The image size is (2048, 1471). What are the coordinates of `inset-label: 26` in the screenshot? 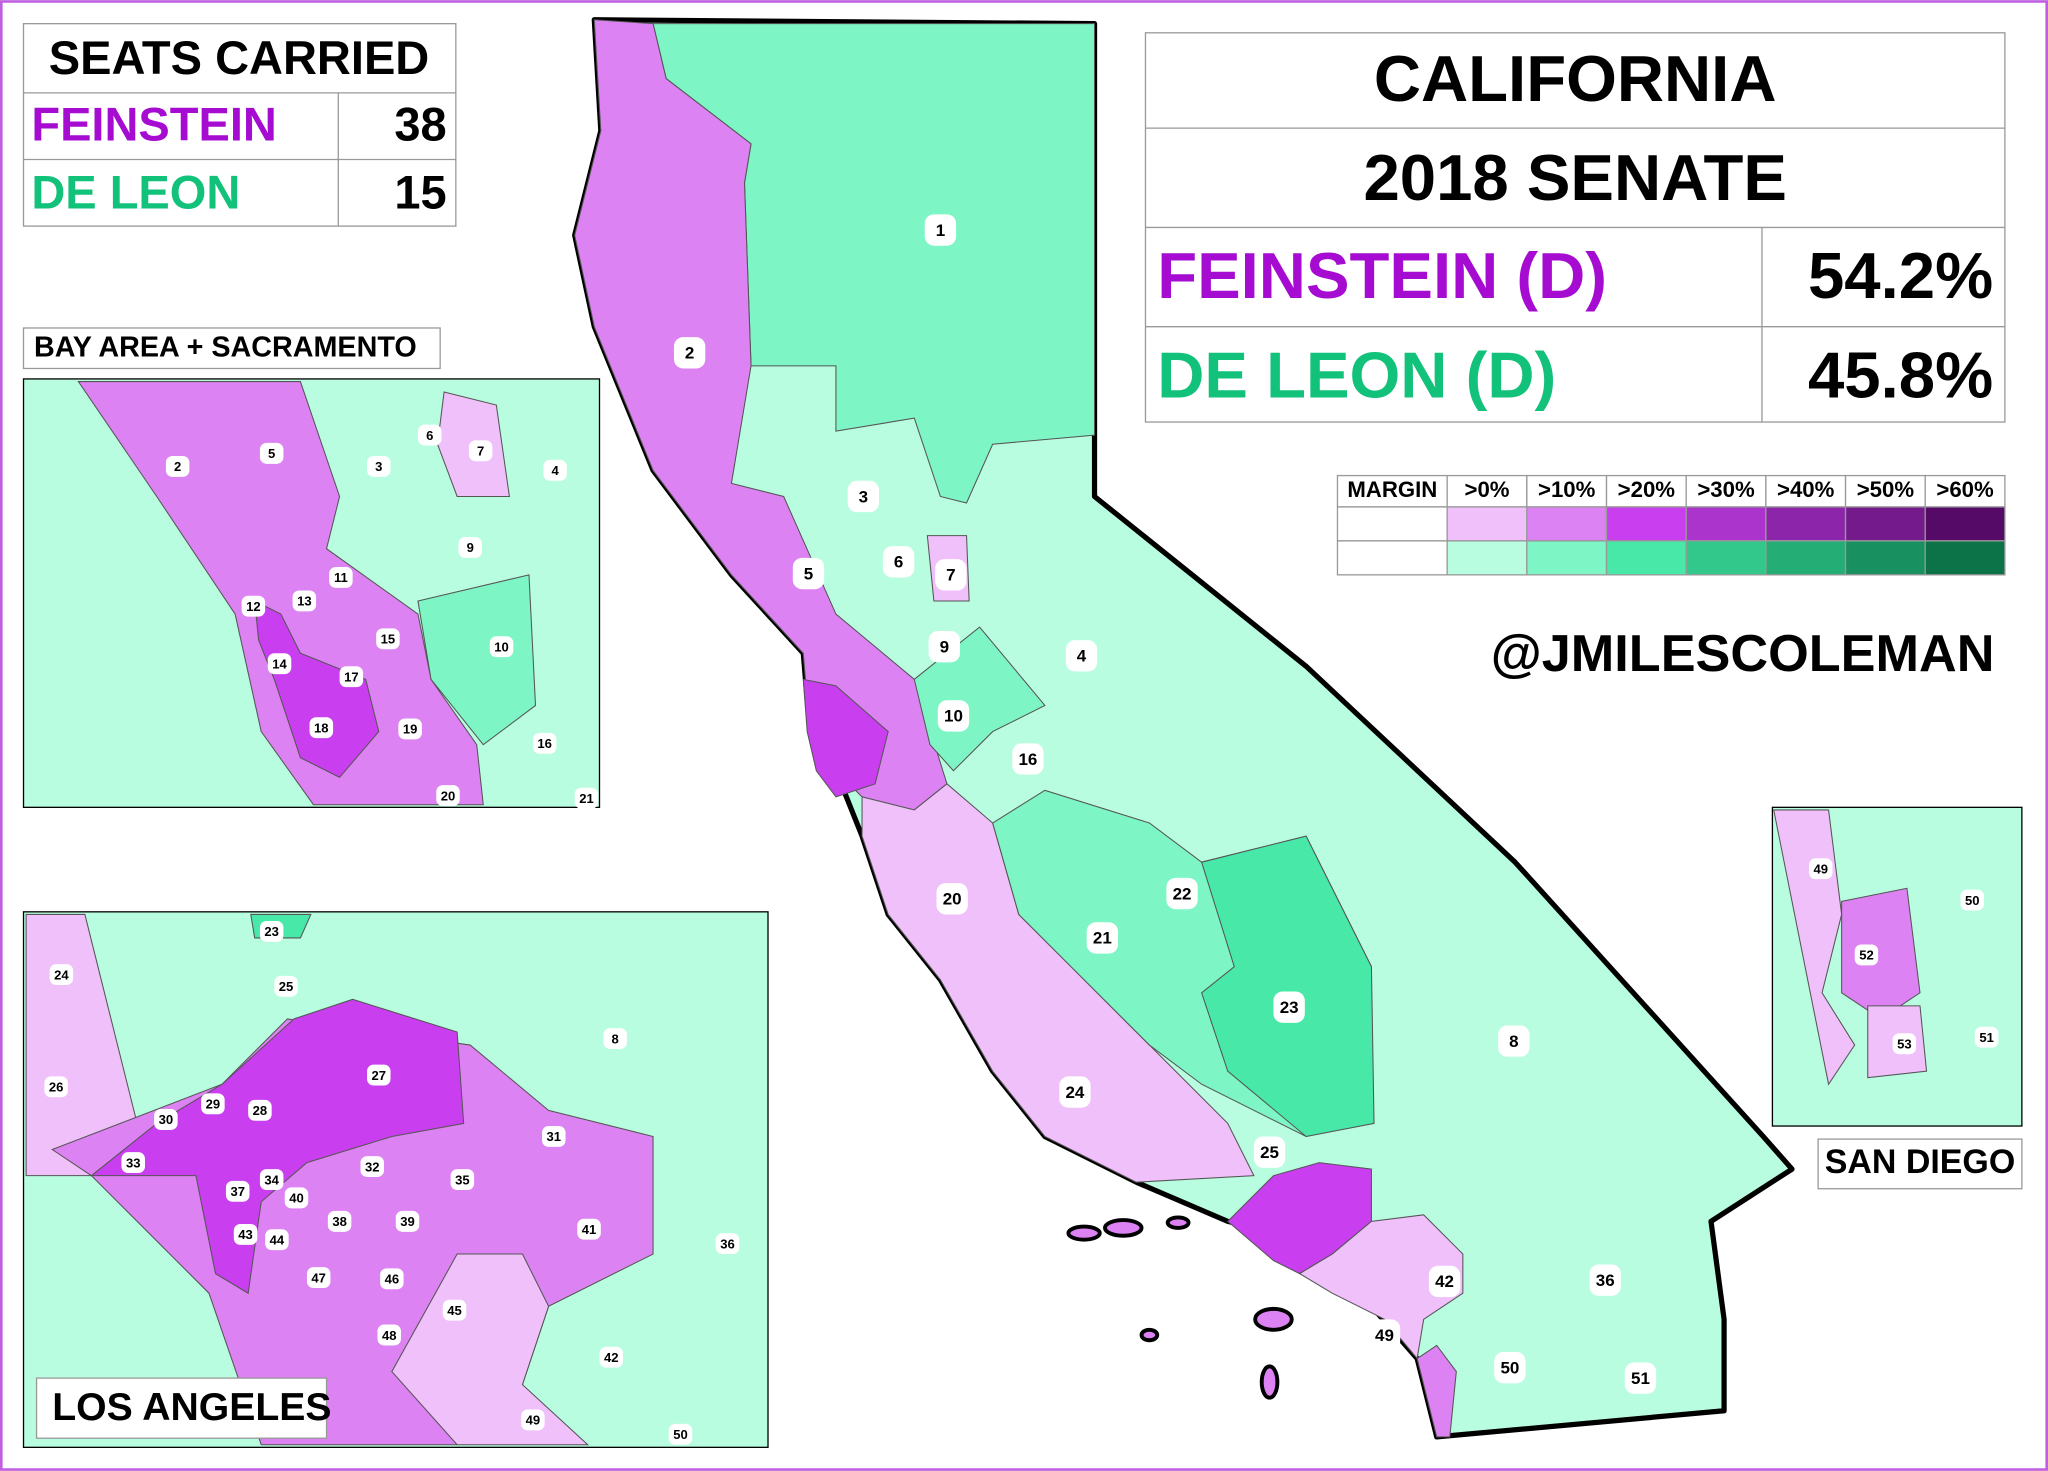 It's located at (56, 1087).